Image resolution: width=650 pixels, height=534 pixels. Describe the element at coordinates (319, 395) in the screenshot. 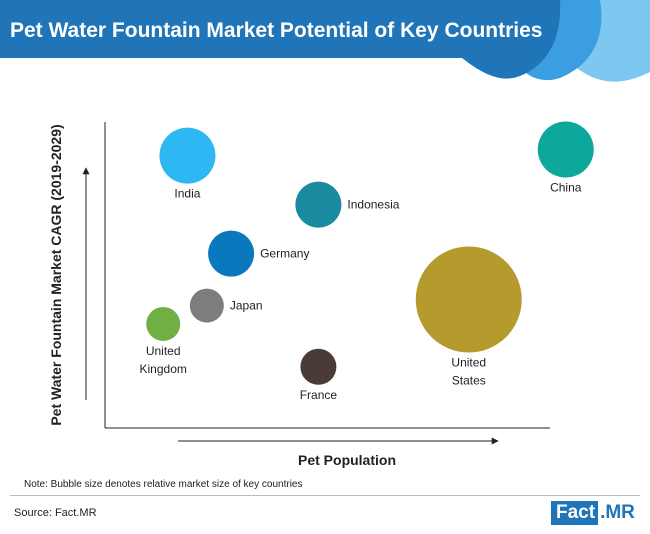

I see `bubble-label-france: France` at that location.